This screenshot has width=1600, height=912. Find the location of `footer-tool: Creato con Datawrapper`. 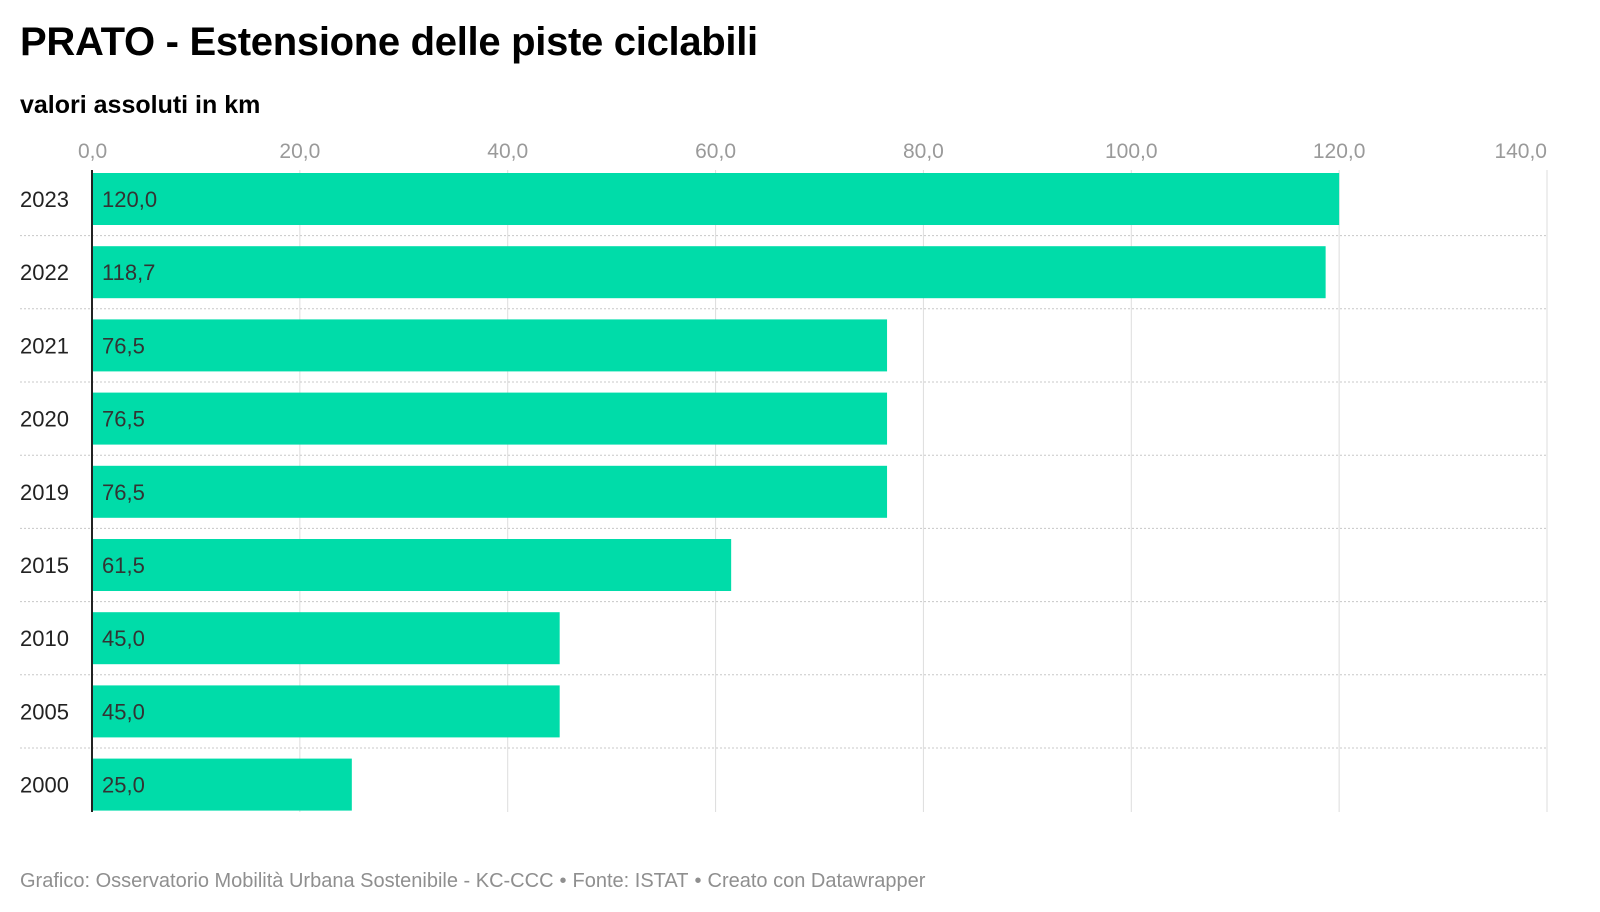

footer-tool: Creato con Datawrapper is located at coordinates (816, 881).